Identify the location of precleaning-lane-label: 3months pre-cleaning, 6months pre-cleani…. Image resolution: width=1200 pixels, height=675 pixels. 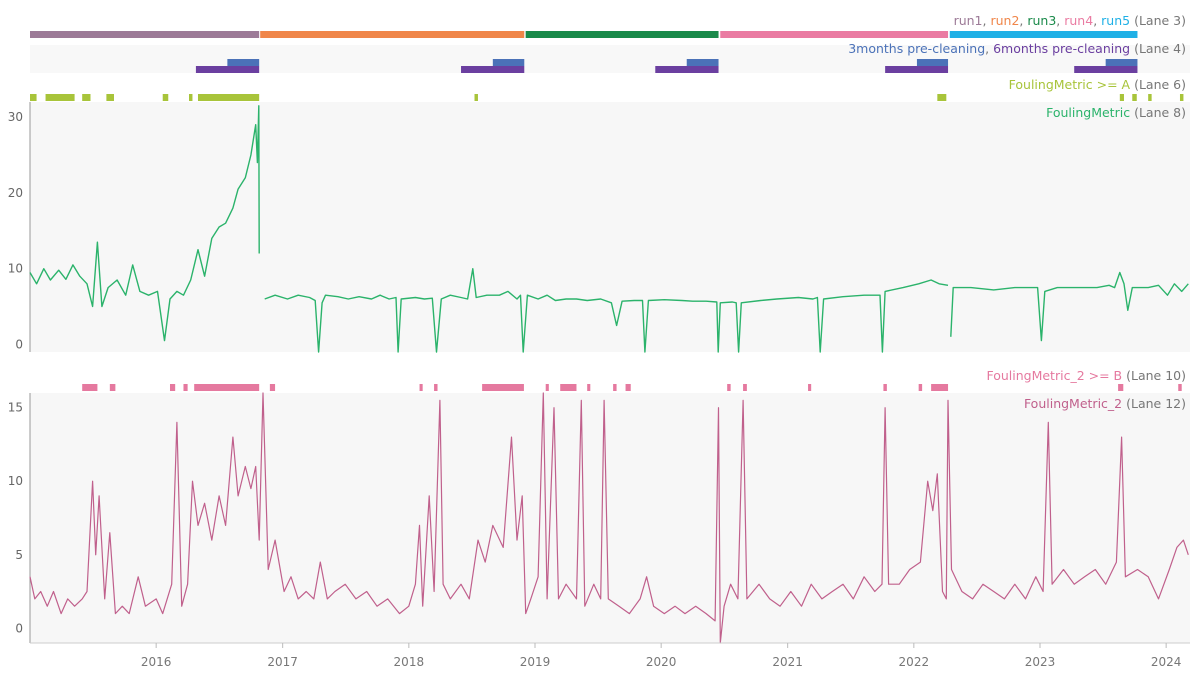
(1017, 48).